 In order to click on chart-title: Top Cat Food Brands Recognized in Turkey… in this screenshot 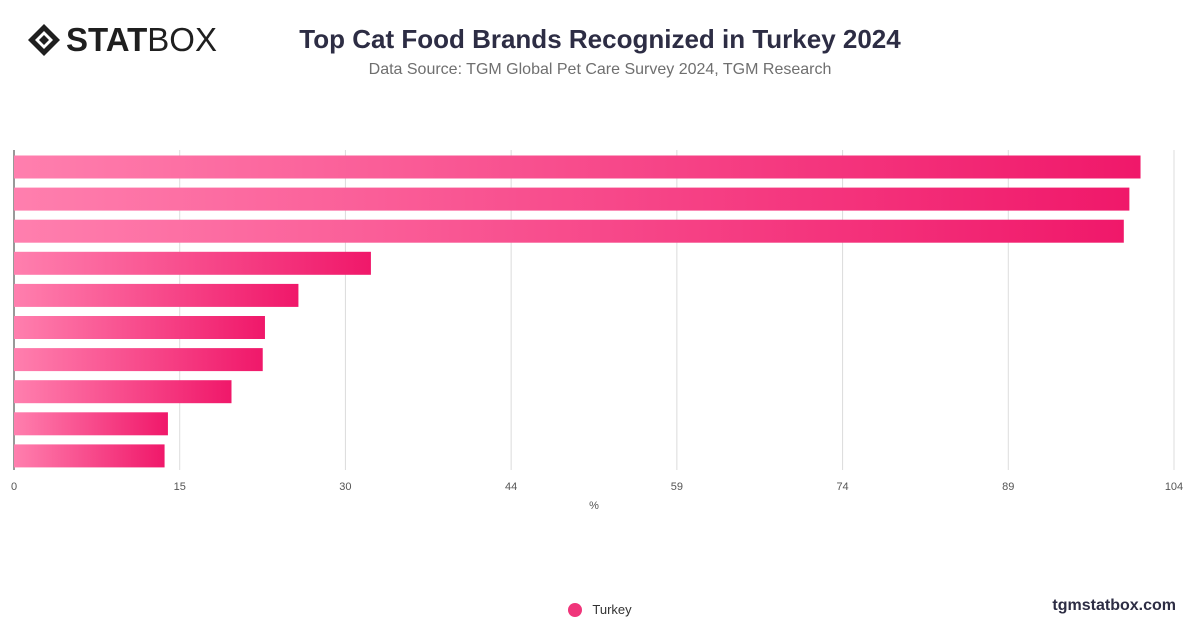, I will do `click(600, 39)`.